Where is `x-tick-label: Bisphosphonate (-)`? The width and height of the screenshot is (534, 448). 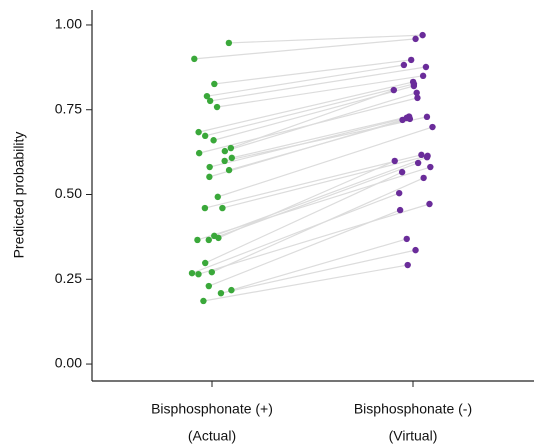
x-tick-label: Bisphosphonate (-) is located at coordinates (413, 409).